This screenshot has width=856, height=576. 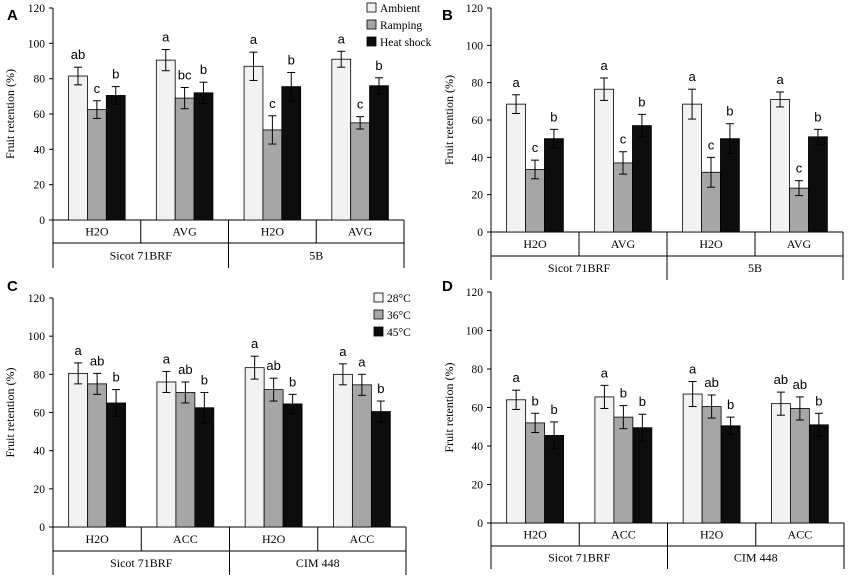 I want to click on panel-letter: D, so click(x=447, y=286).